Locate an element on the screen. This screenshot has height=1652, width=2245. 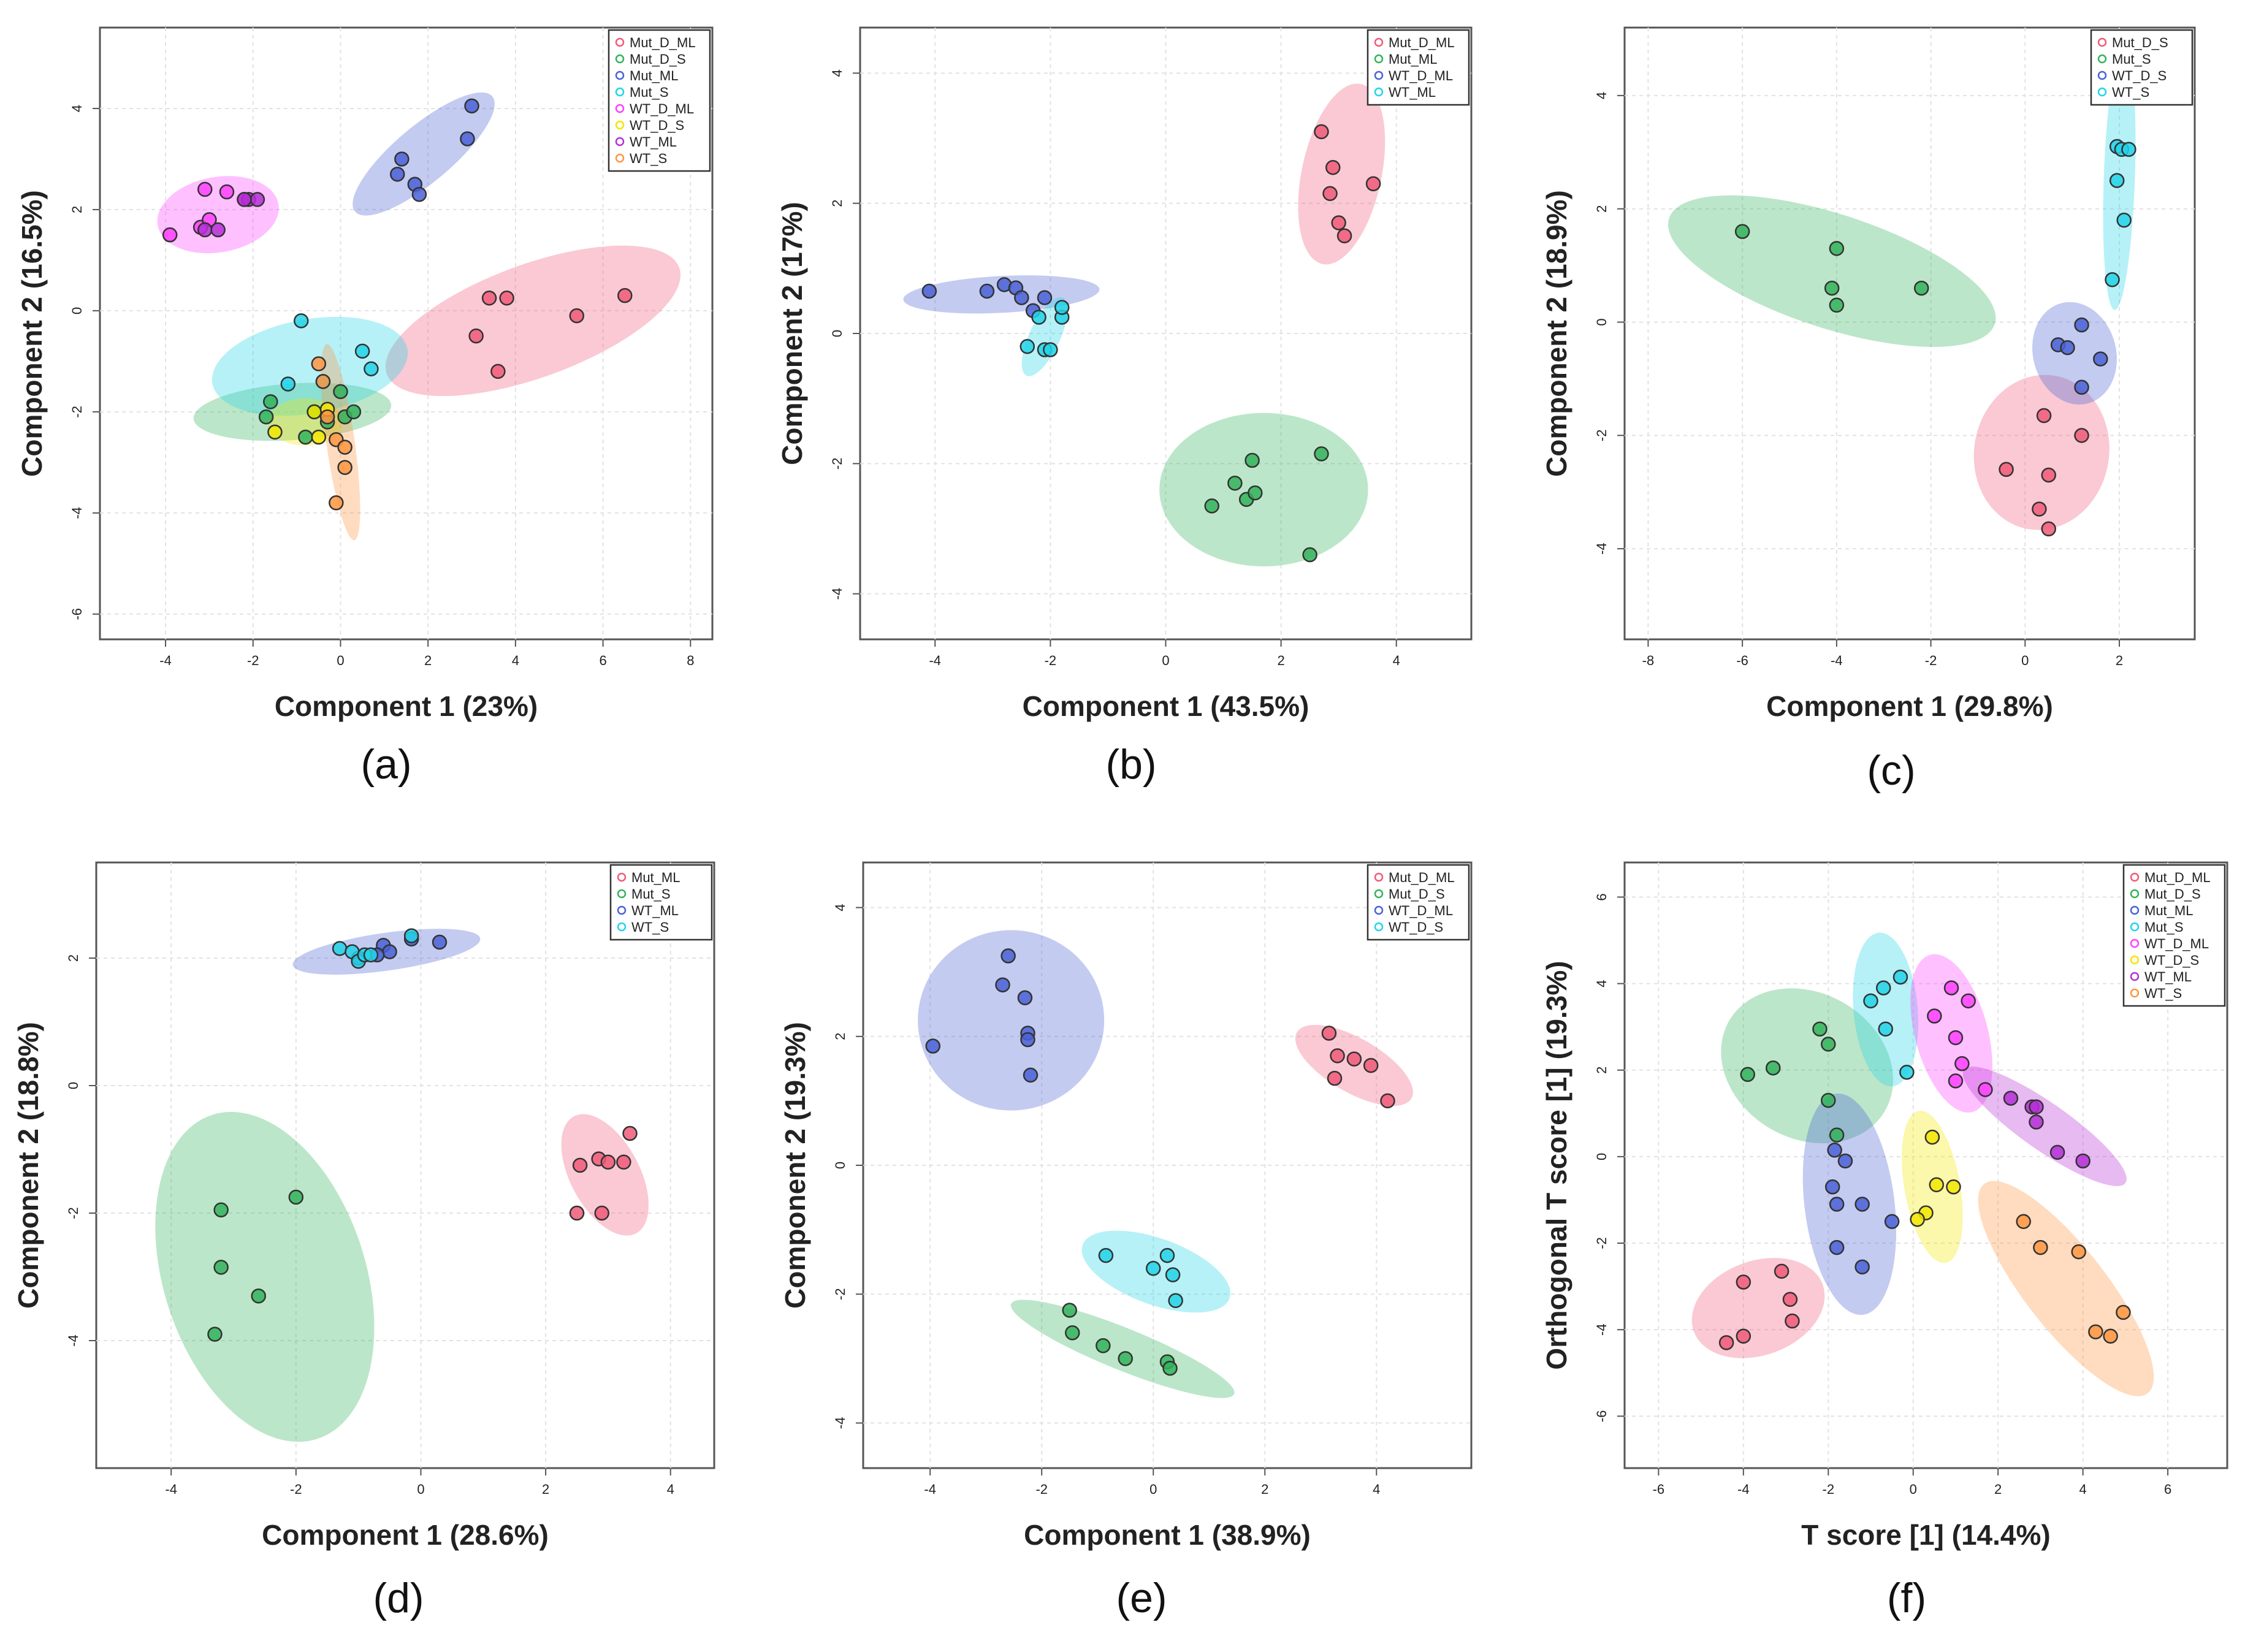
y-tick-label: 2 is located at coordinates (837, 203).